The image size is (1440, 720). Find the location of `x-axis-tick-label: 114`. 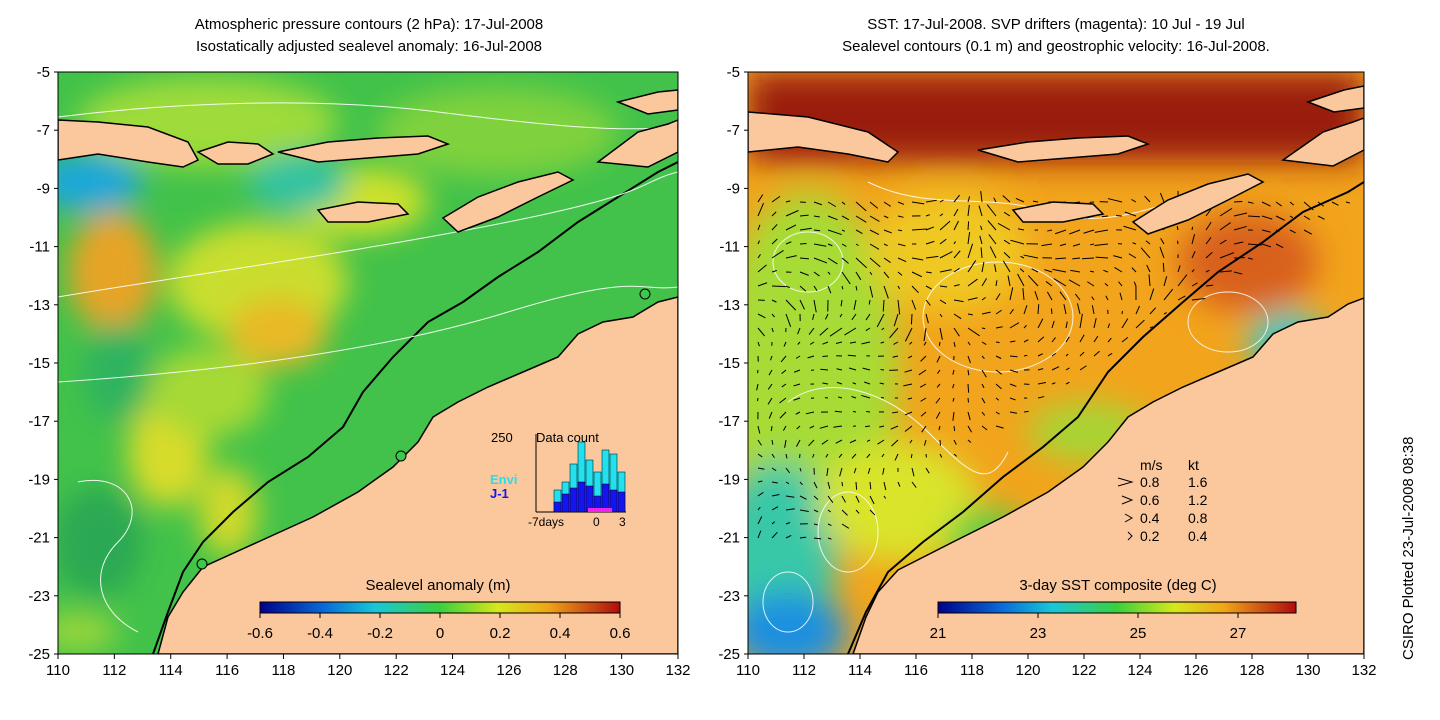

x-axis-tick-label: 114 is located at coordinates (171, 670).